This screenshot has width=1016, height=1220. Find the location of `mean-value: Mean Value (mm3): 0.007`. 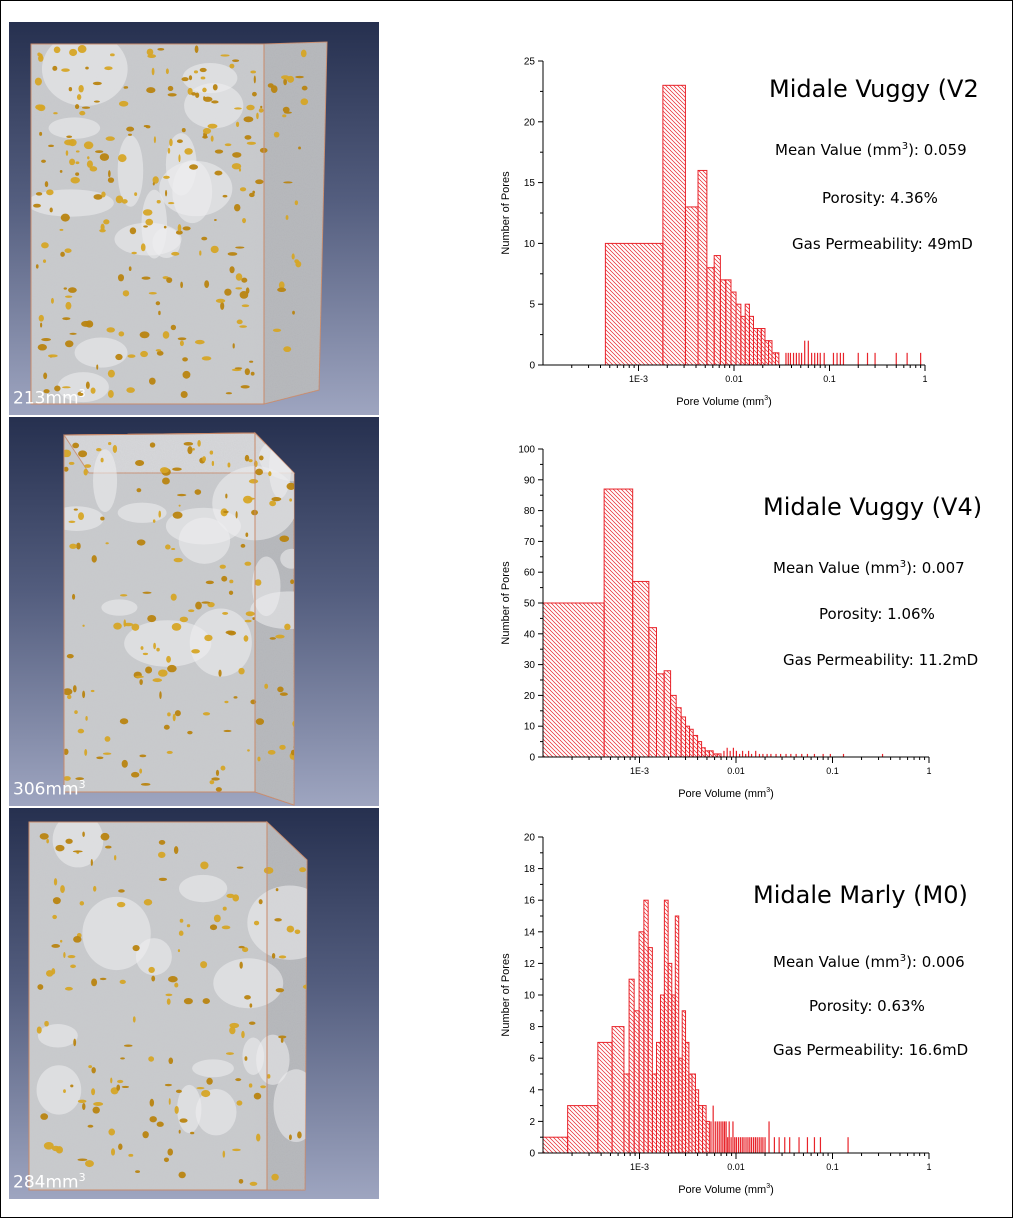

mean-value: Mean Value (mm3): 0.007 is located at coordinates (869, 568).